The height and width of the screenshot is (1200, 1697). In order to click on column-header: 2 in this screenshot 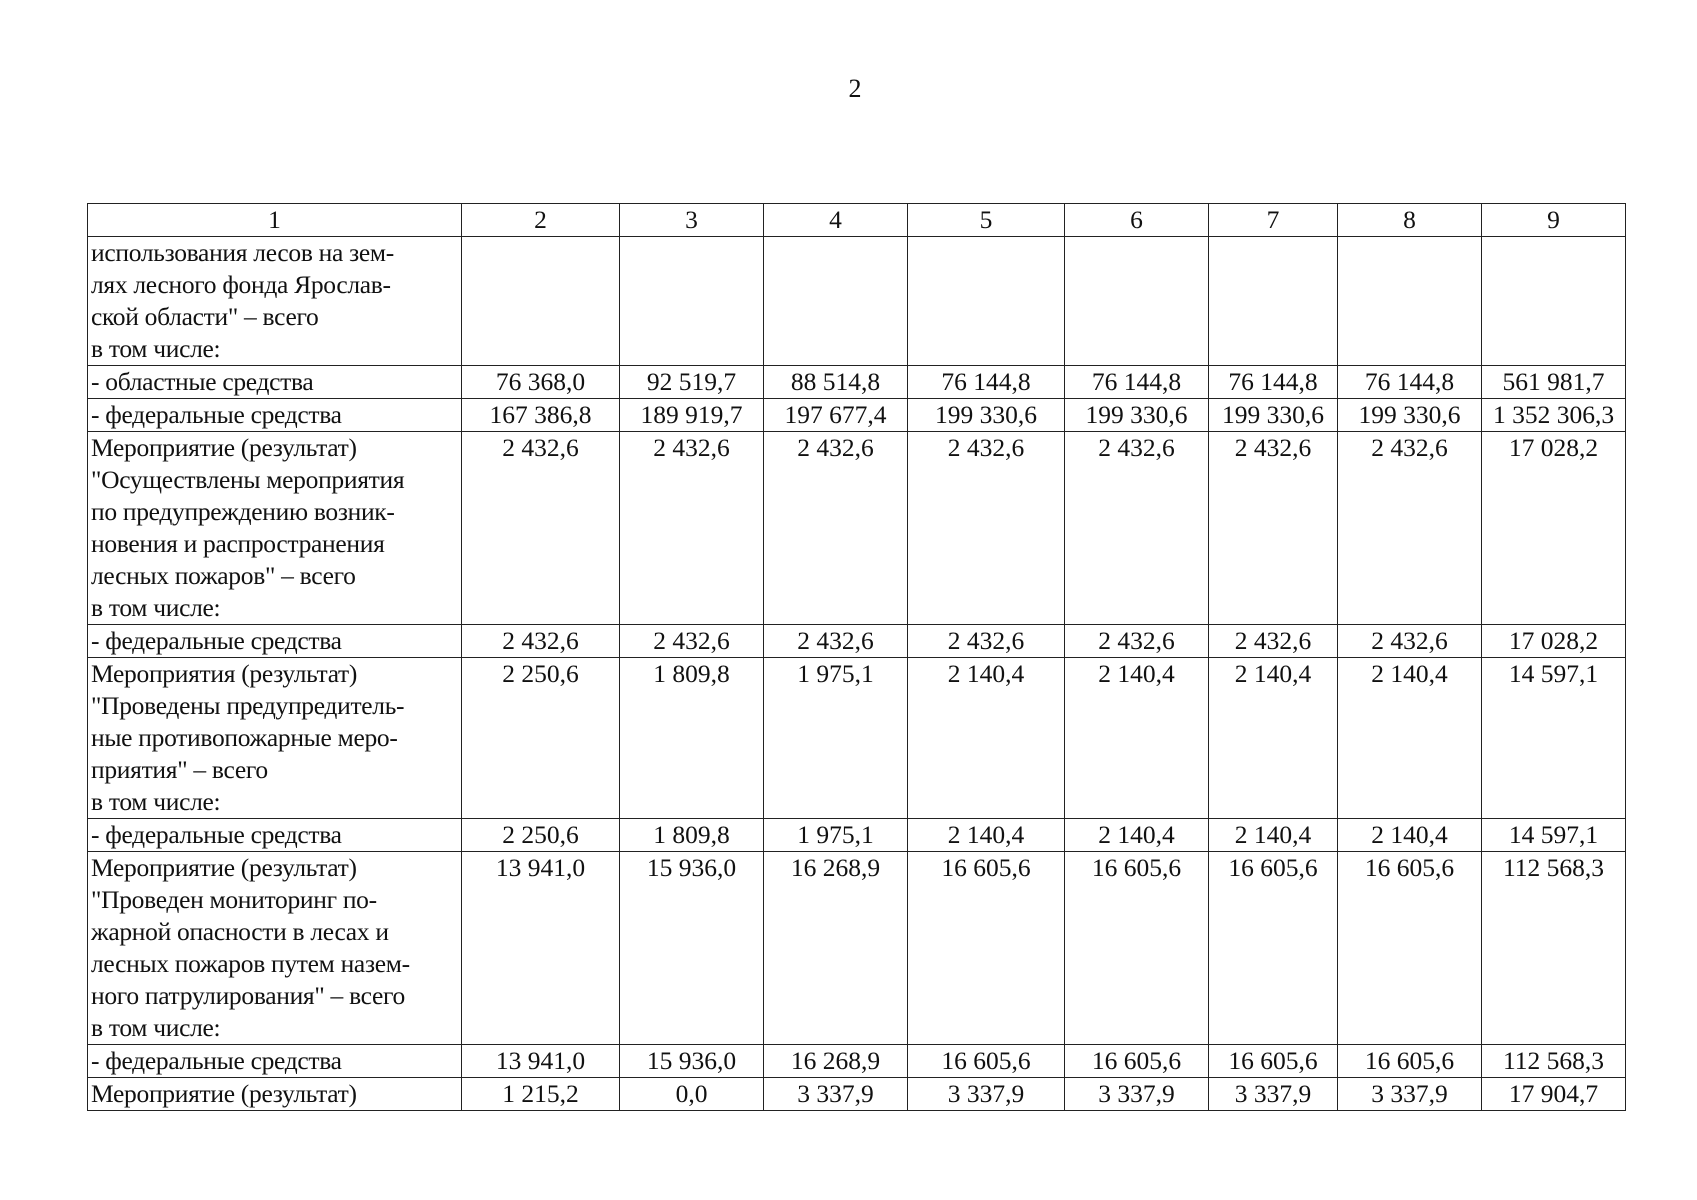, I will do `click(540, 220)`.